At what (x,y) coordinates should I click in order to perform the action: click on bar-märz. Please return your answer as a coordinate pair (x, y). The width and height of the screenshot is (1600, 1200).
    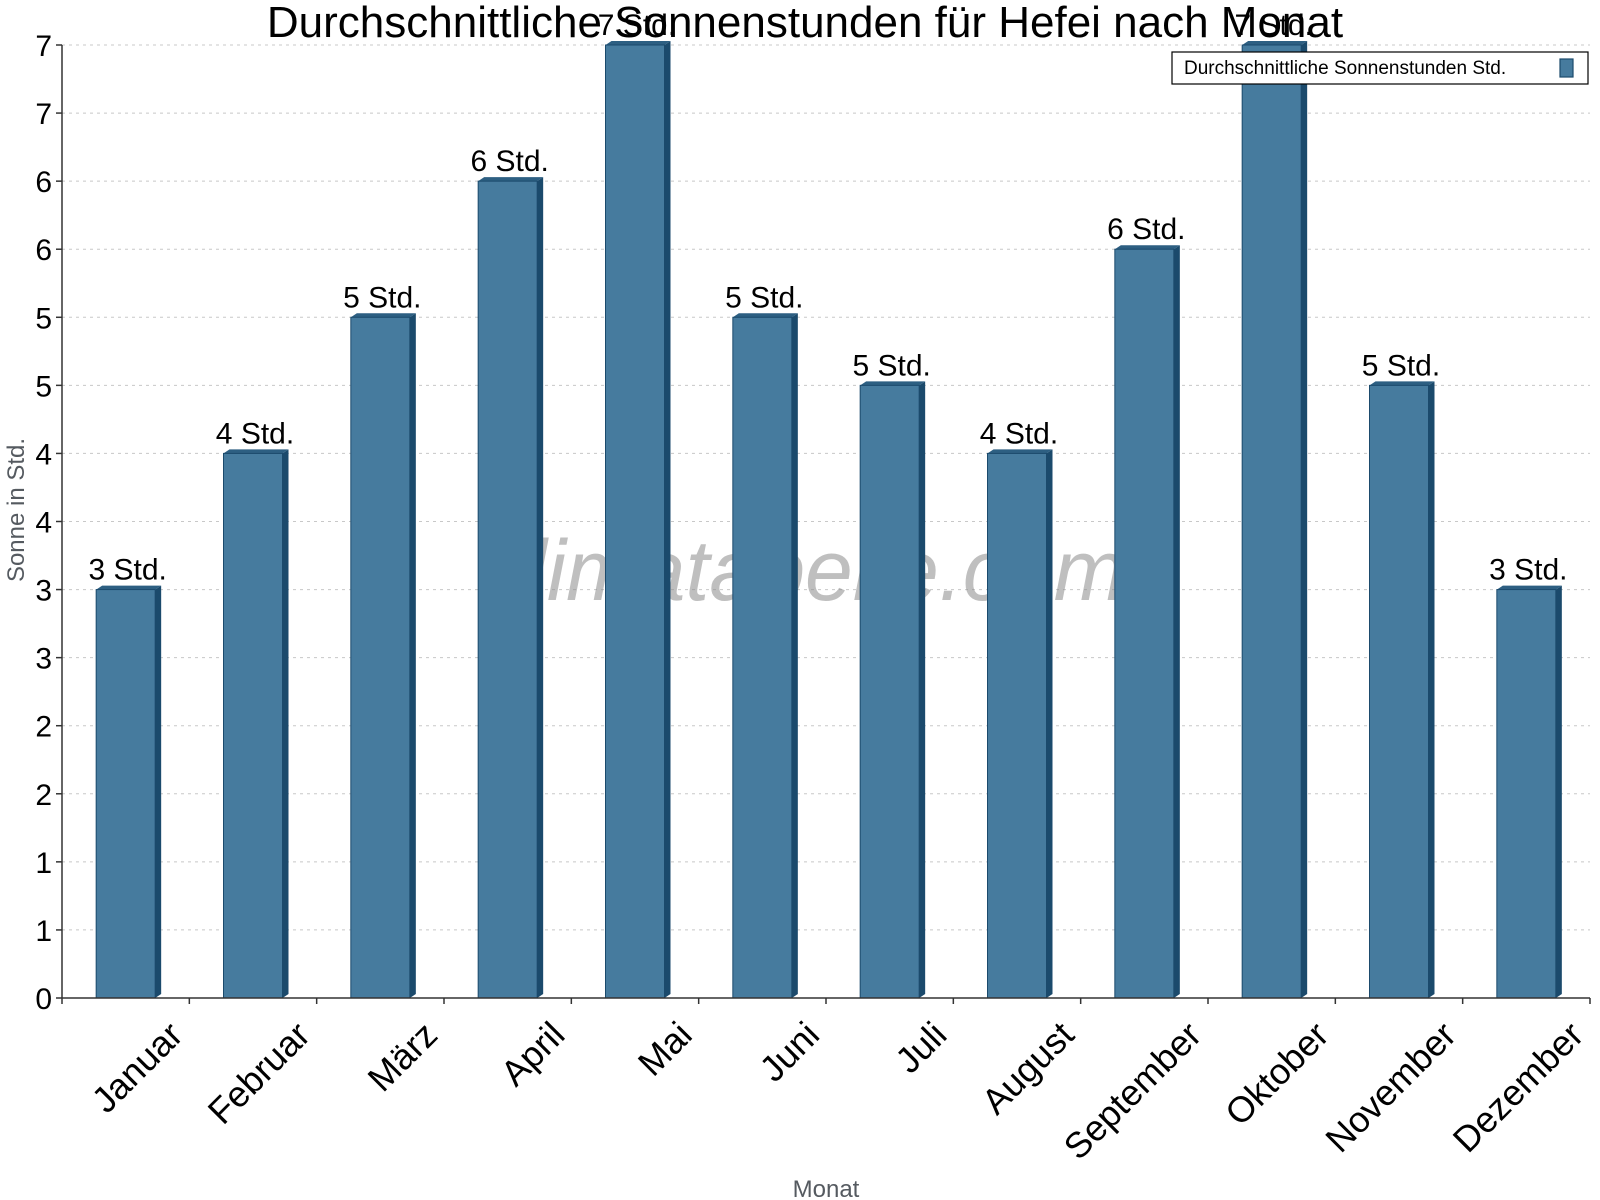
    Looking at the image, I should click on (383, 656).